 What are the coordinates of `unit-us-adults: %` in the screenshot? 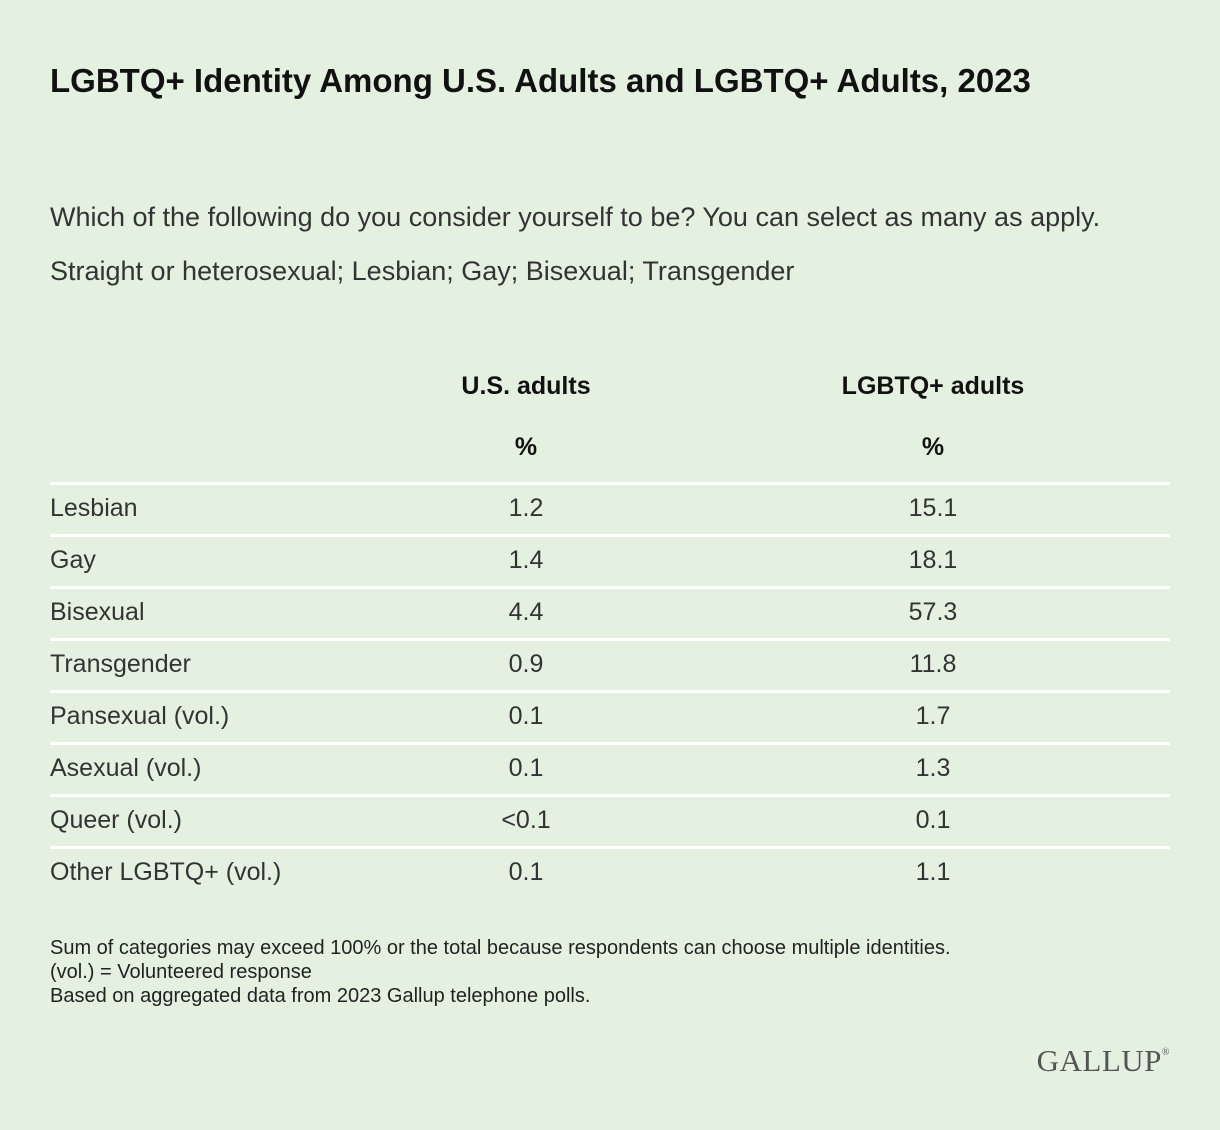 It's located at (526, 447).